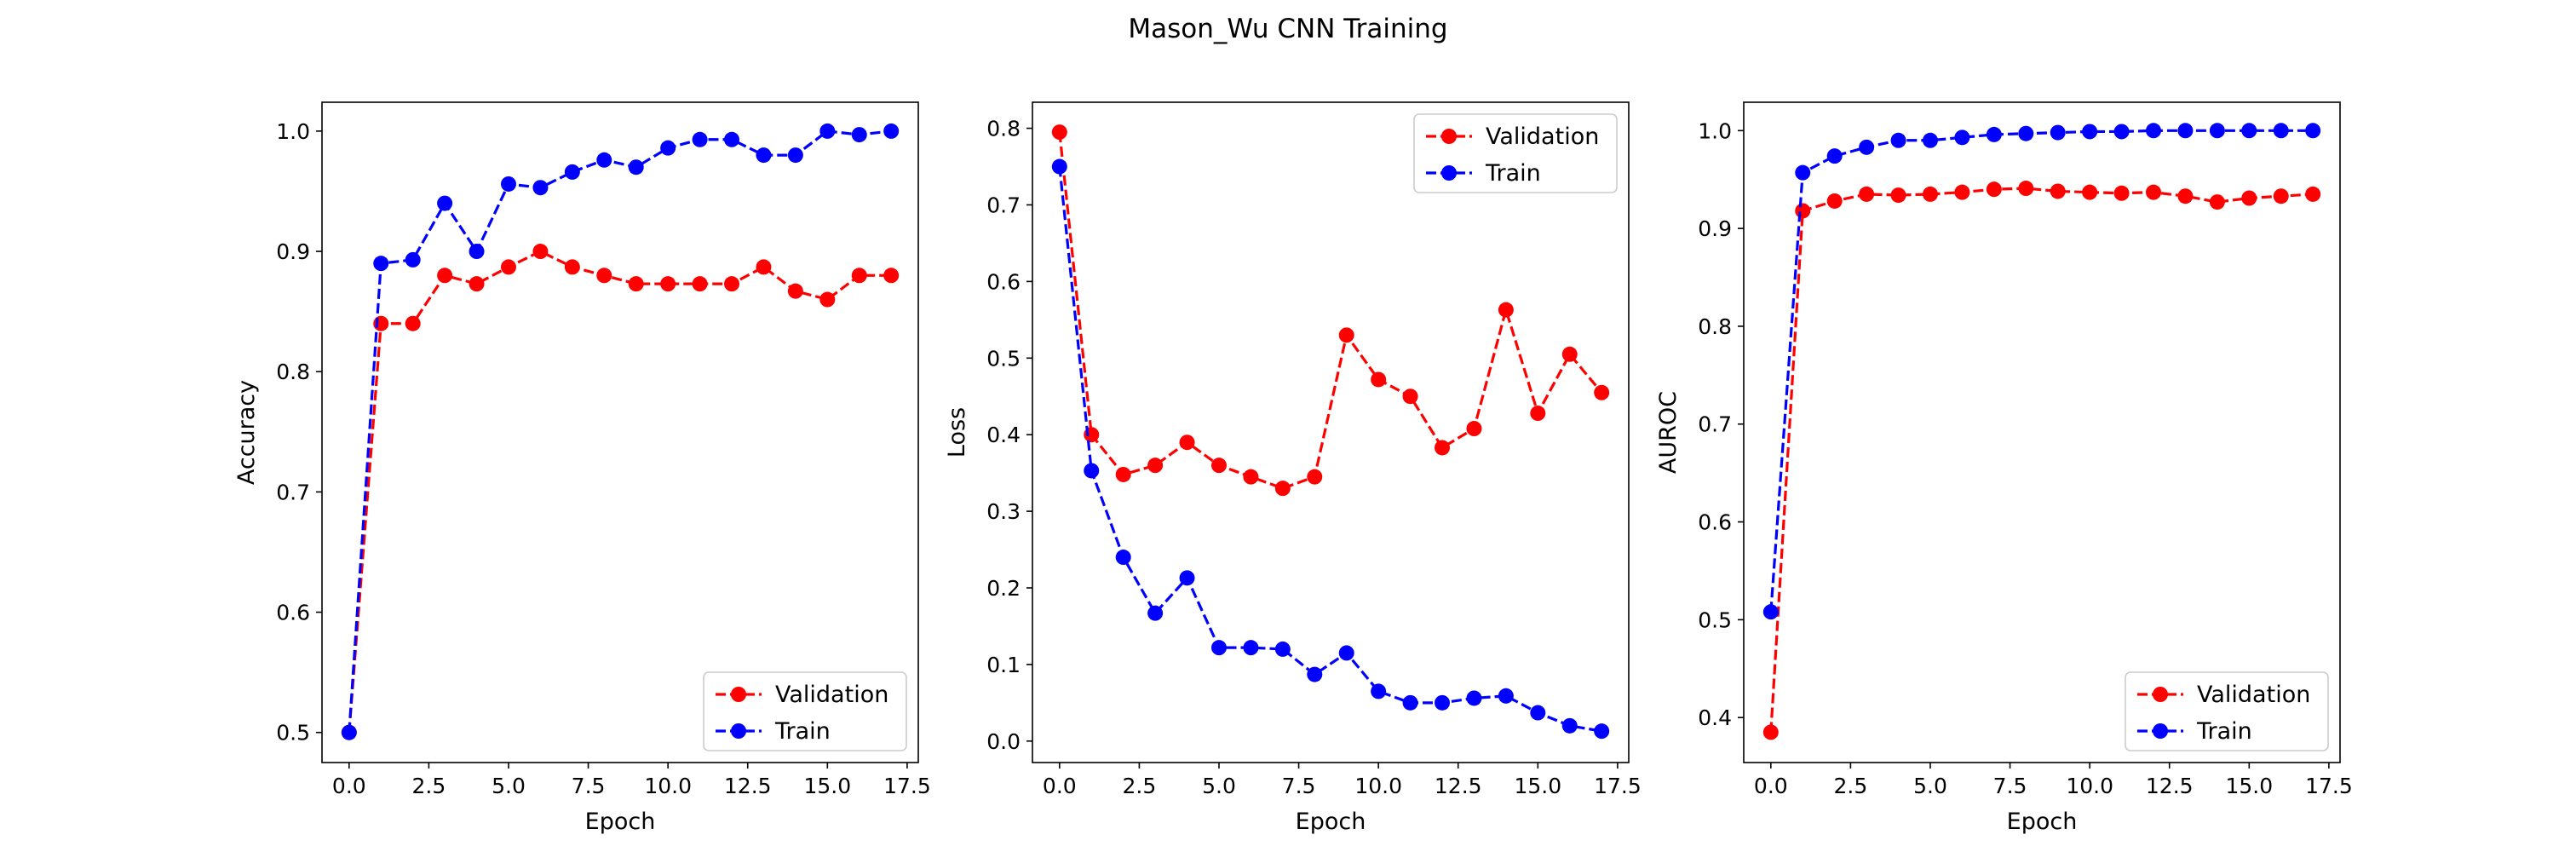 The width and height of the screenshot is (2576, 852). I want to click on series-line-validation, so click(620, 492).